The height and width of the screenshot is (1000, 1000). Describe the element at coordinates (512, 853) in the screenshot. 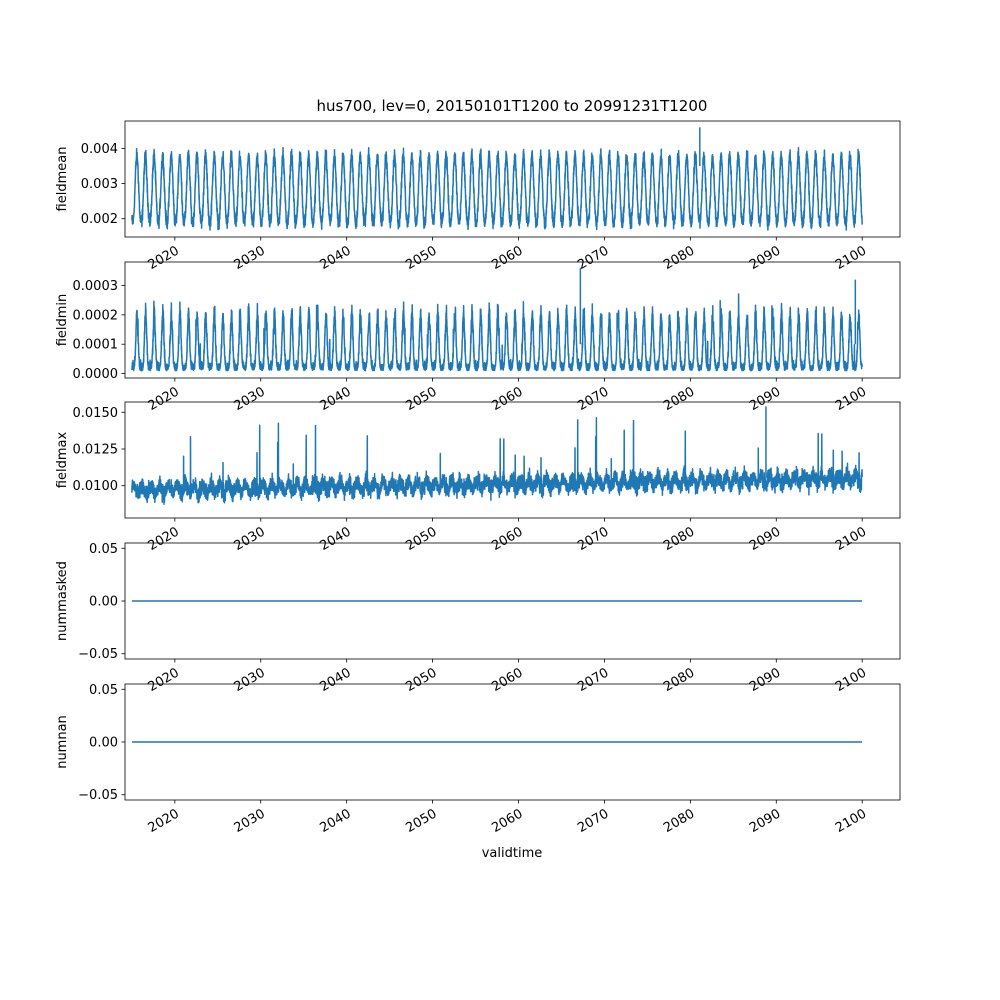

I see `x-axis-label: validtime` at that location.